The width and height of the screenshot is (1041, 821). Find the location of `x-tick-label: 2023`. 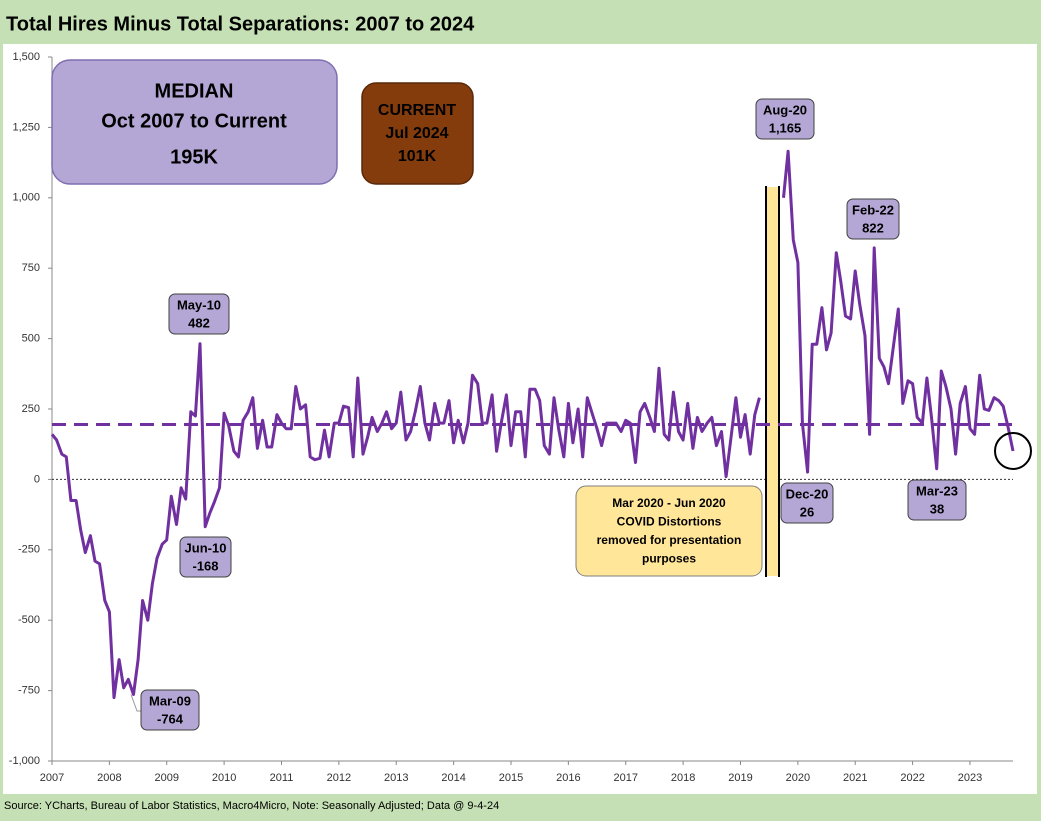

x-tick-label: 2023 is located at coordinates (970, 778).